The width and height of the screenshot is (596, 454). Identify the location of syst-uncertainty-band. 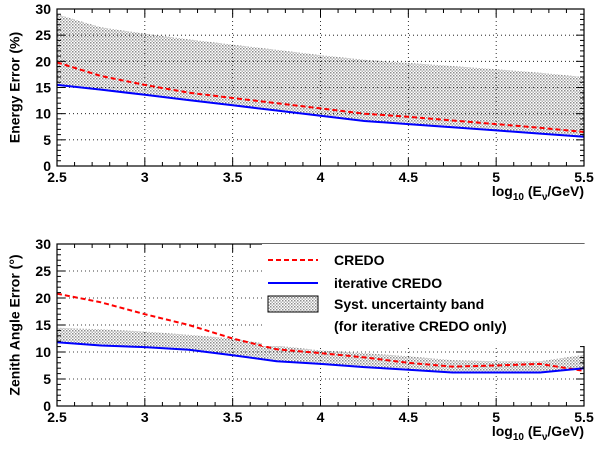
(320, 350).